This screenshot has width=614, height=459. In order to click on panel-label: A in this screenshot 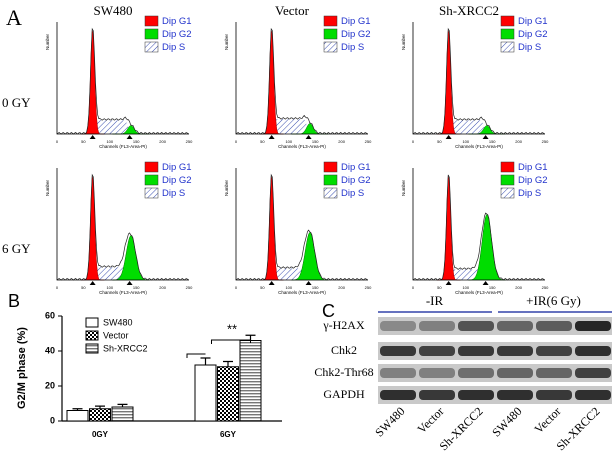, I will do `click(14, 17)`.